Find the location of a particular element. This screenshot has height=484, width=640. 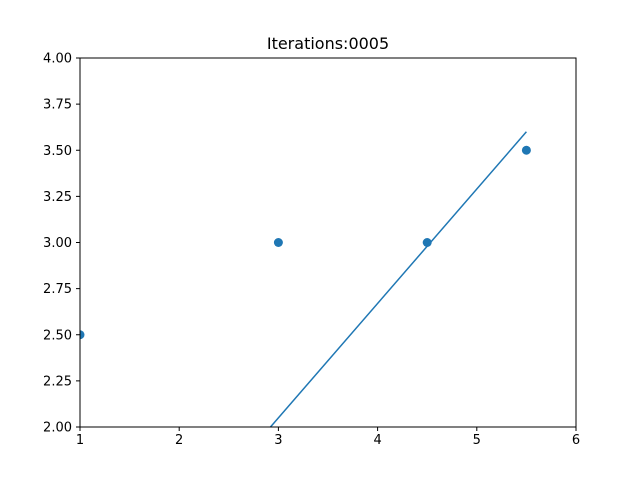

y-tick-label: 3.25 is located at coordinates (57, 197).